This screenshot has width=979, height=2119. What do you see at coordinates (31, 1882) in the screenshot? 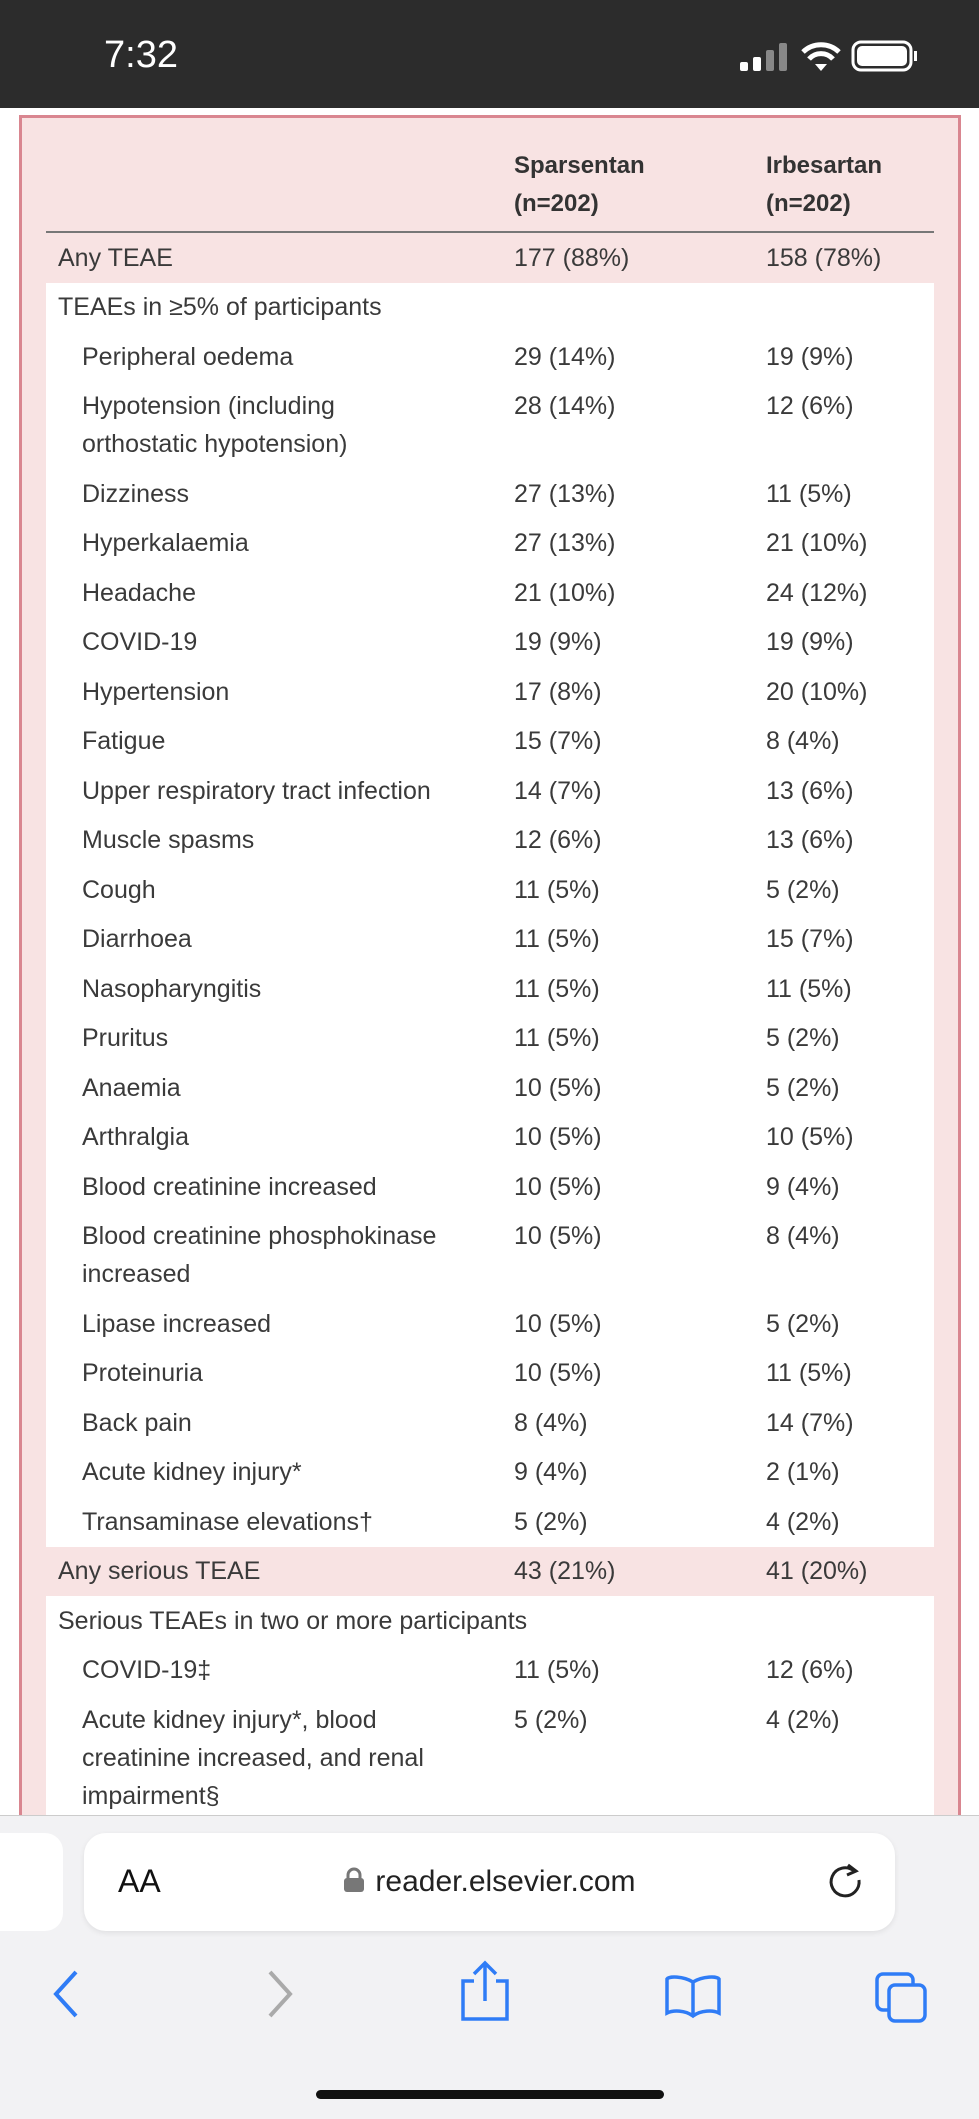
I see `tab-peek` at bounding box center [31, 1882].